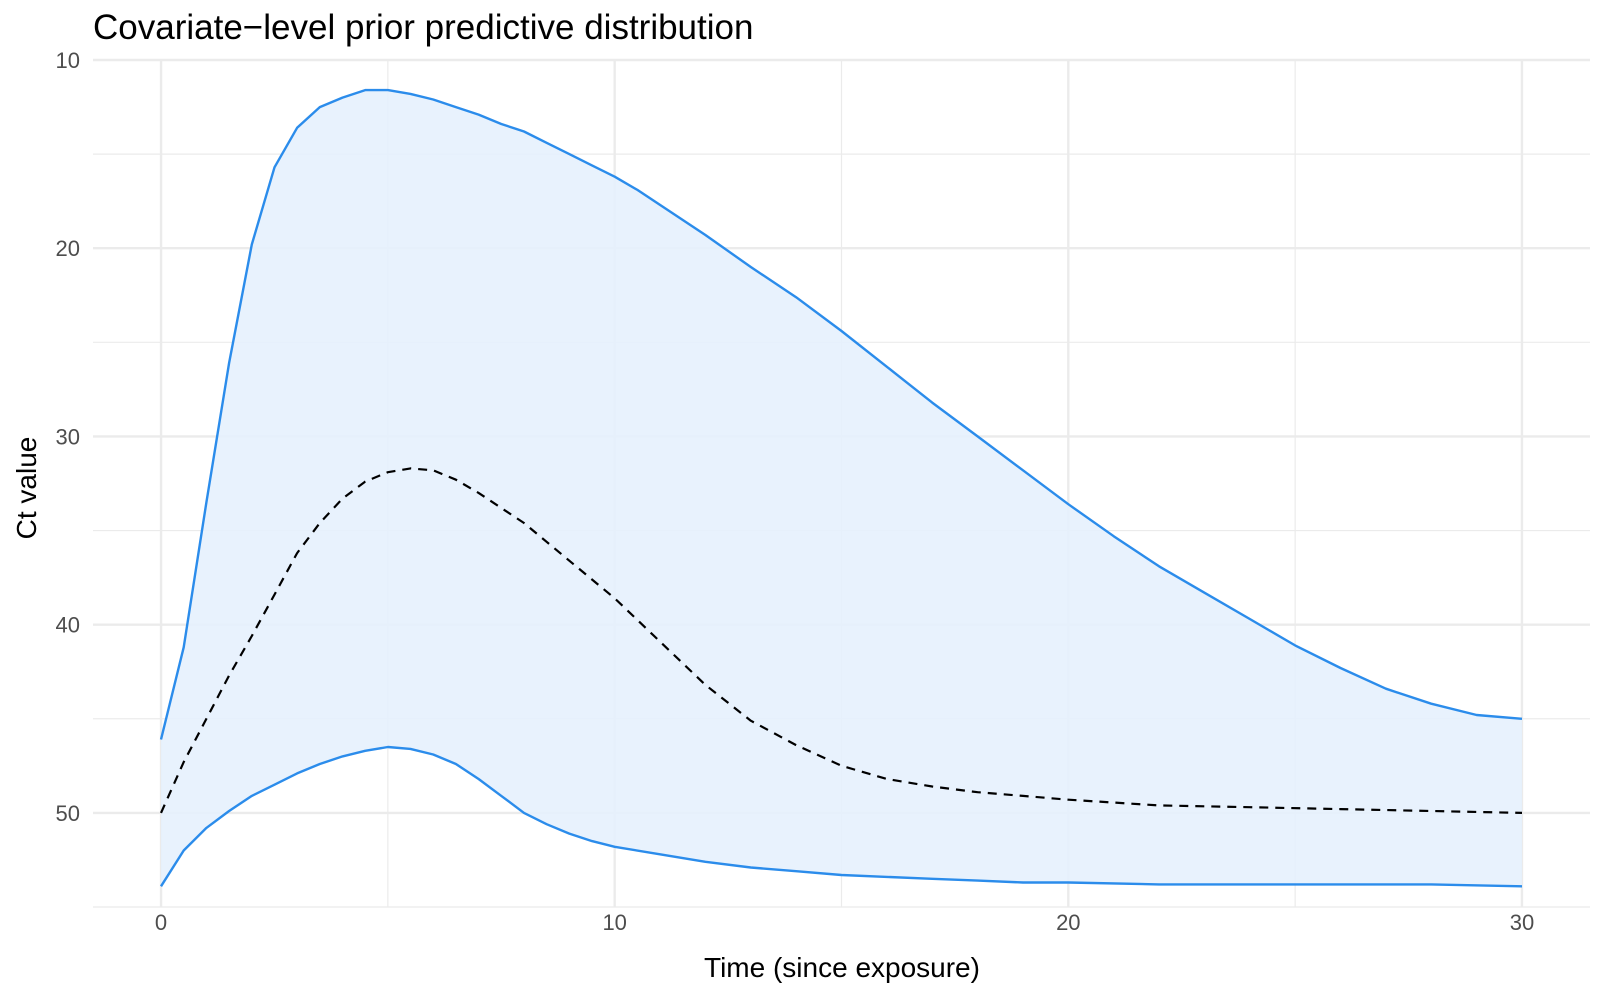 The height and width of the screenshot is (1000, 1600). Describe the element at coordinates (841, 816) in the screenshot. I see `lower-bound-line` at that location.